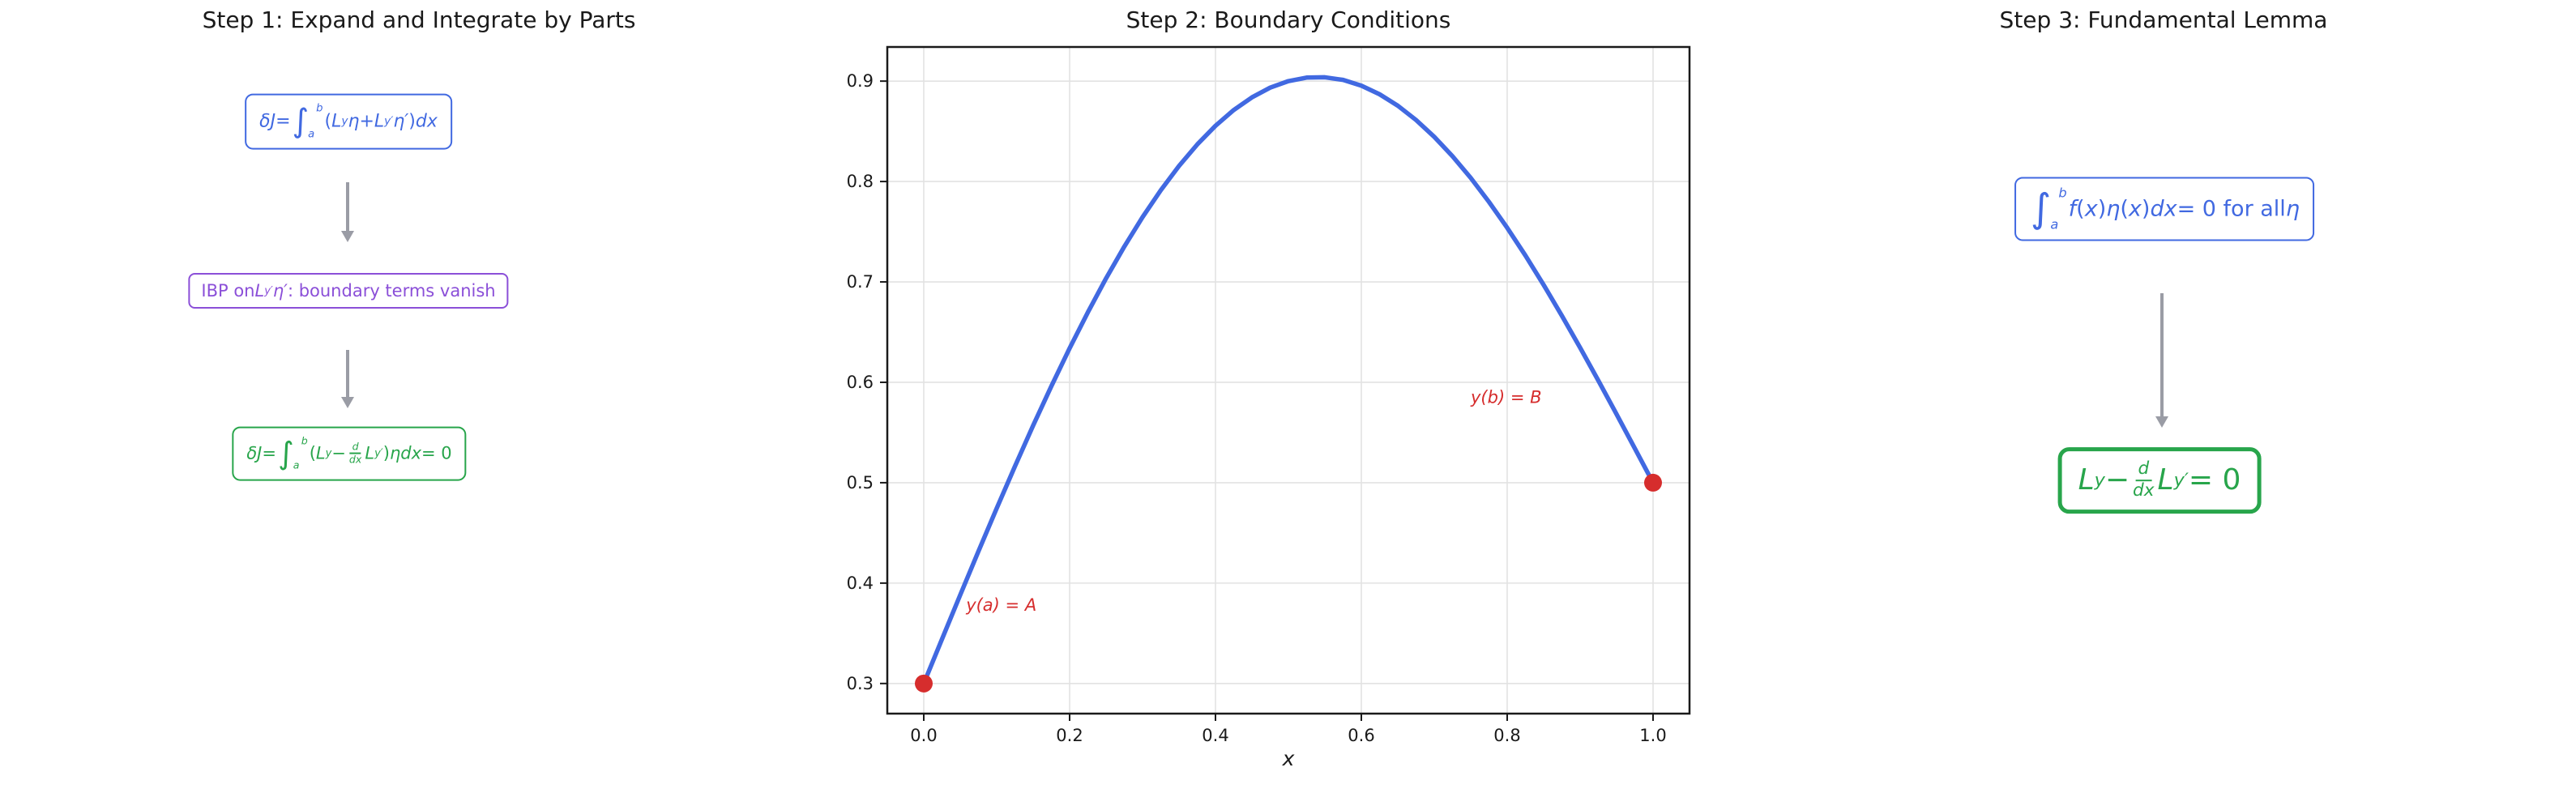  I want to click on x-tick-label: 0.0, so click(923, 735).